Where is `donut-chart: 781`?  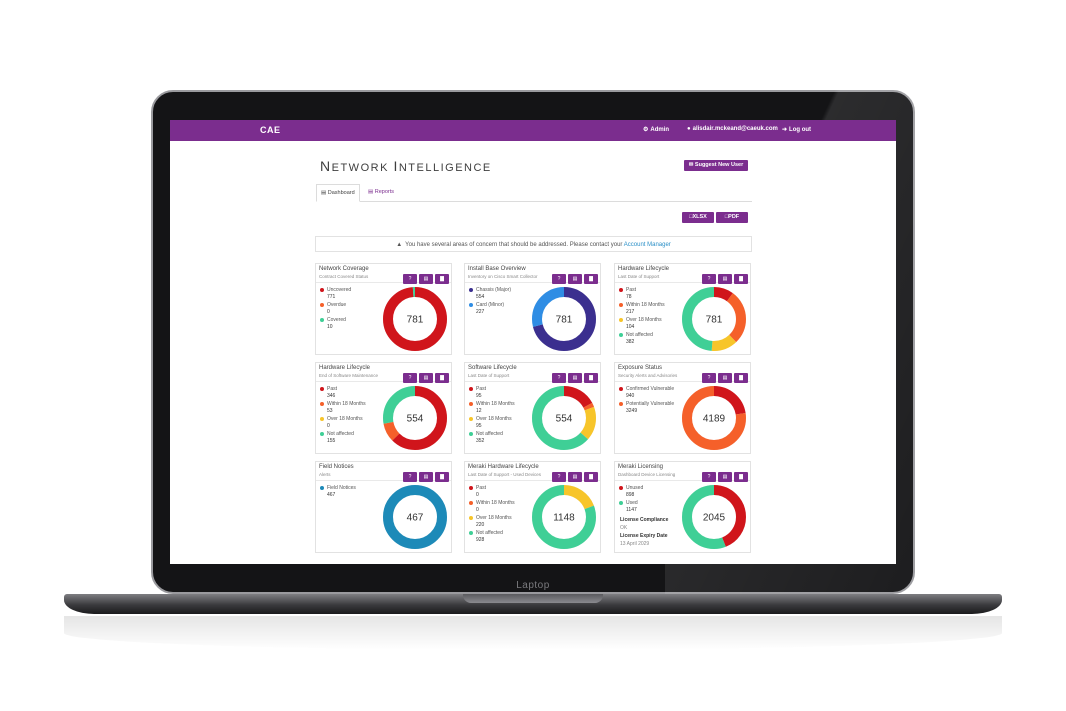 donut-chart: 781 is located at coordinates (415, 319).